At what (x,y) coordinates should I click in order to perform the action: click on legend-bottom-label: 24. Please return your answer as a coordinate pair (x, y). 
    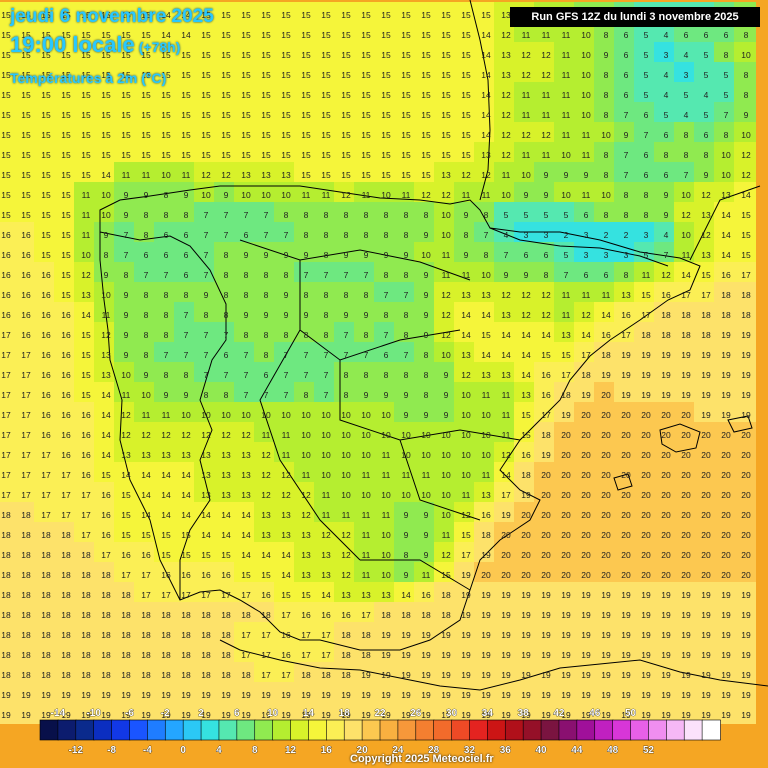
    Looking at the image, I should click on (398, 750).